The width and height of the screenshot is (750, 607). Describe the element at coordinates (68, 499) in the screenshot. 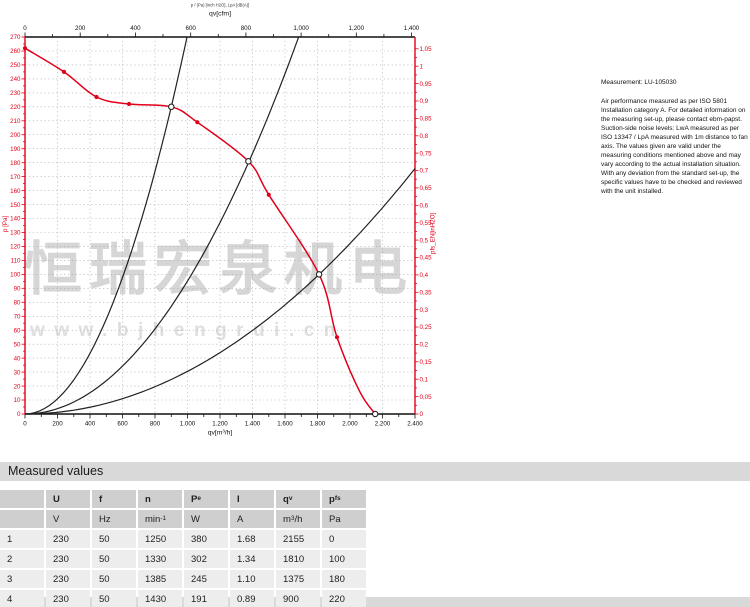

I see `column-header: U` at that location.